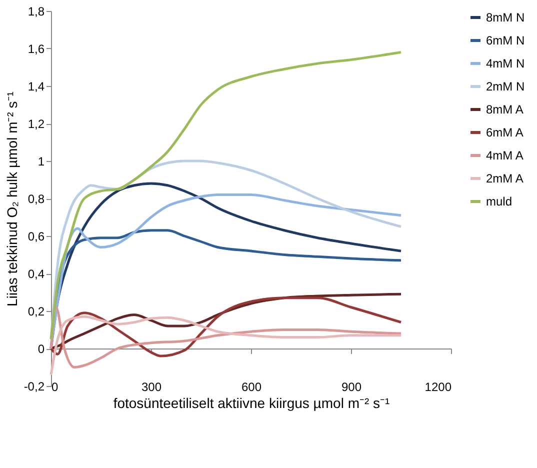  What do you see at coordinates (36, 124) in the screenshot?
I see `y-tick-label: 1,2` at bounding box center [36, 124].